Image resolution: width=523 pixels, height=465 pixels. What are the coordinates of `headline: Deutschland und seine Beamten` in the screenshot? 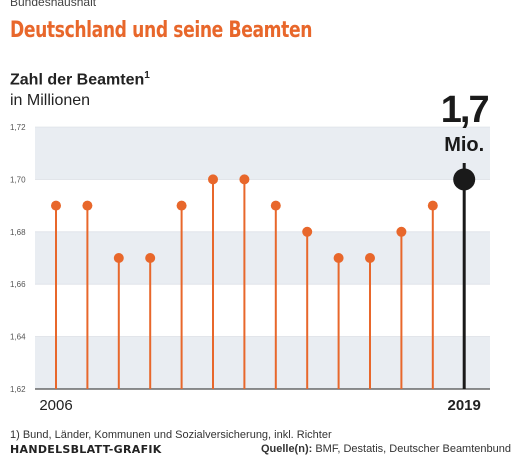 It's located at (161, 30).